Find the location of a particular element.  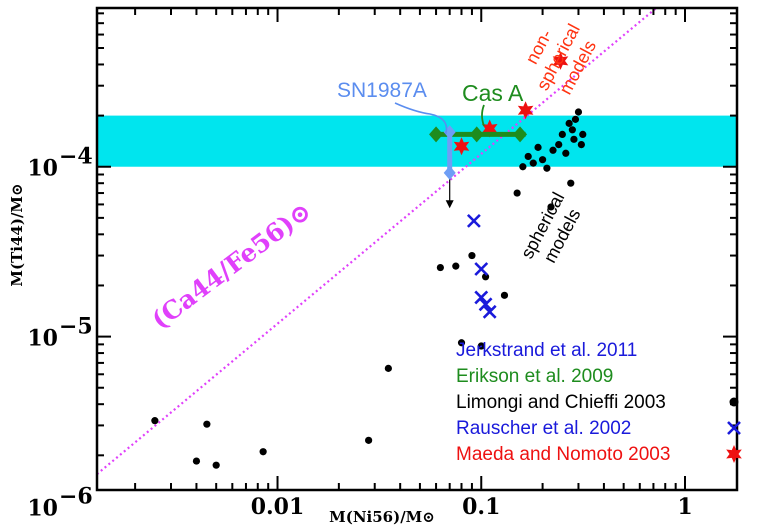

sn1987a-diamond-bottom is located at coordinates (449, 172).